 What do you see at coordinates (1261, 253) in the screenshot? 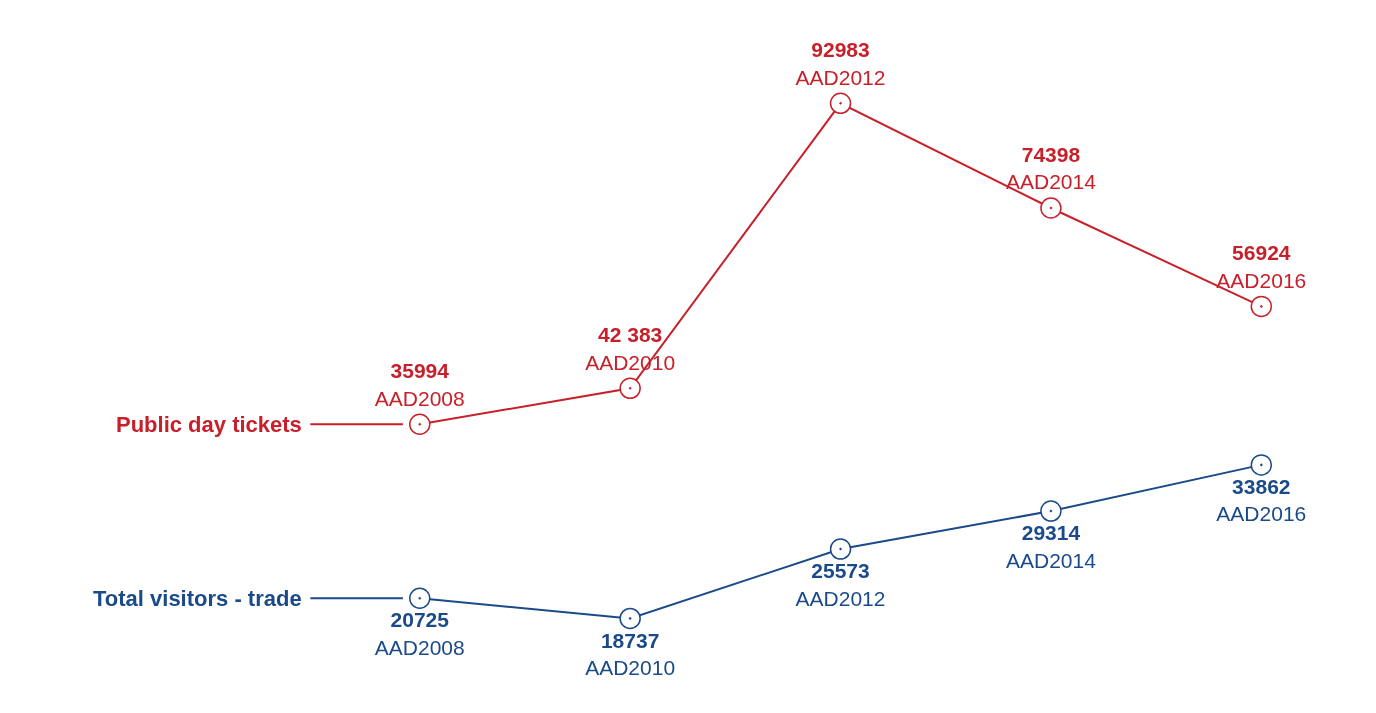
I see `data-label: 56924` at bounding box center [1261, 253].